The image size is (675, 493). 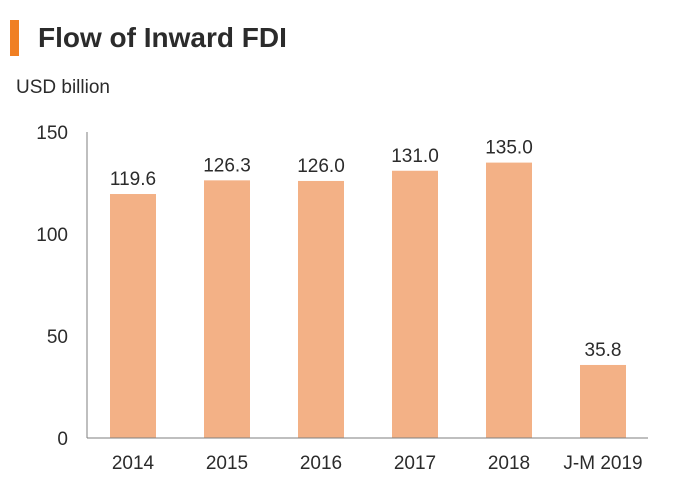 I want to click on y-tick-label: 100, so click(x=52, y=235).